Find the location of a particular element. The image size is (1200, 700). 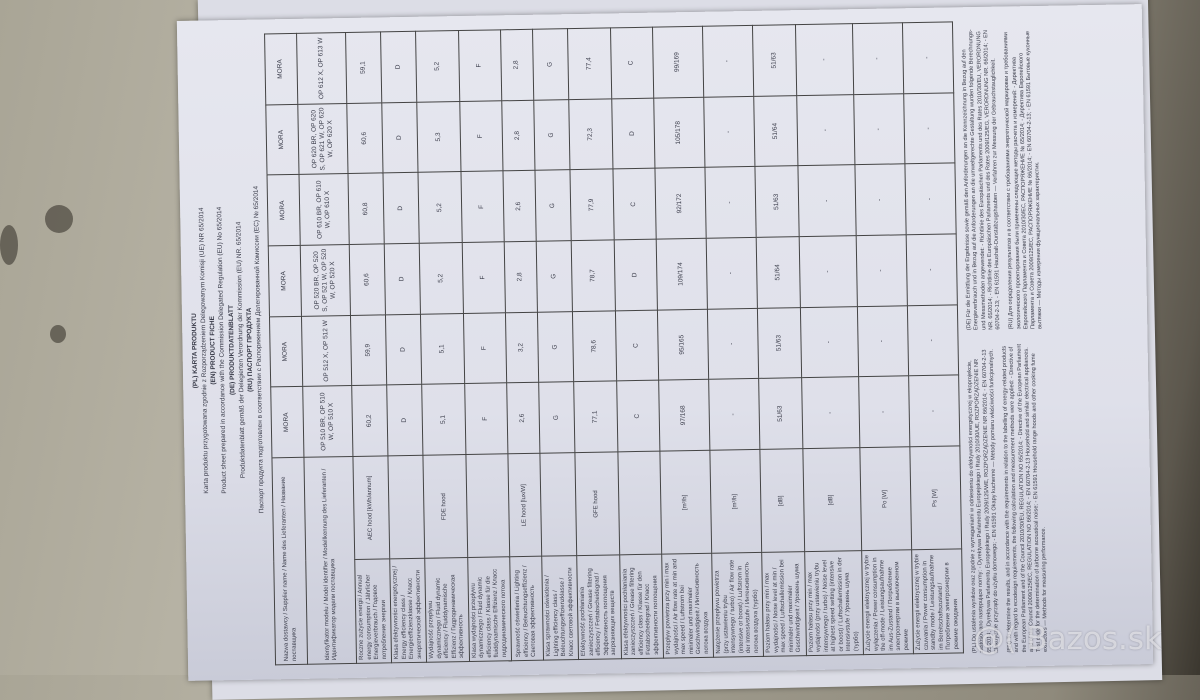

value-cell: 95/165 is located at coordinates (683, 344).